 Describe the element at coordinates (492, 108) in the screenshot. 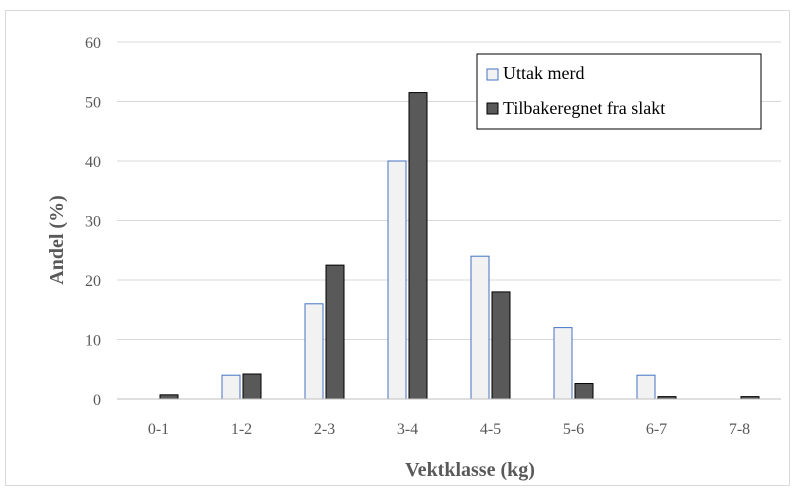

I see `legend-swatch-tilbakeregnet` at that location.